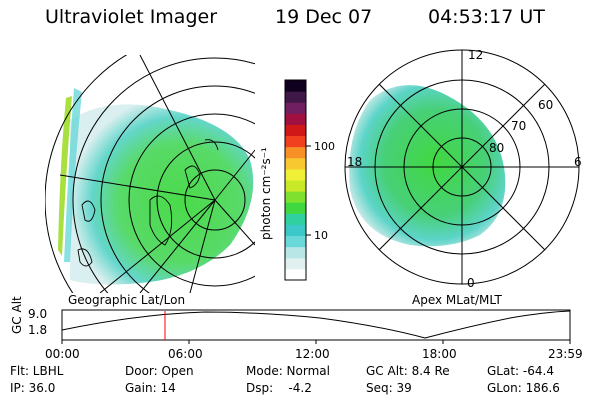 Image resolution: width=600 pixels, height=400 pixels. I want to click on aurora-oval-left, so click(162, 194).